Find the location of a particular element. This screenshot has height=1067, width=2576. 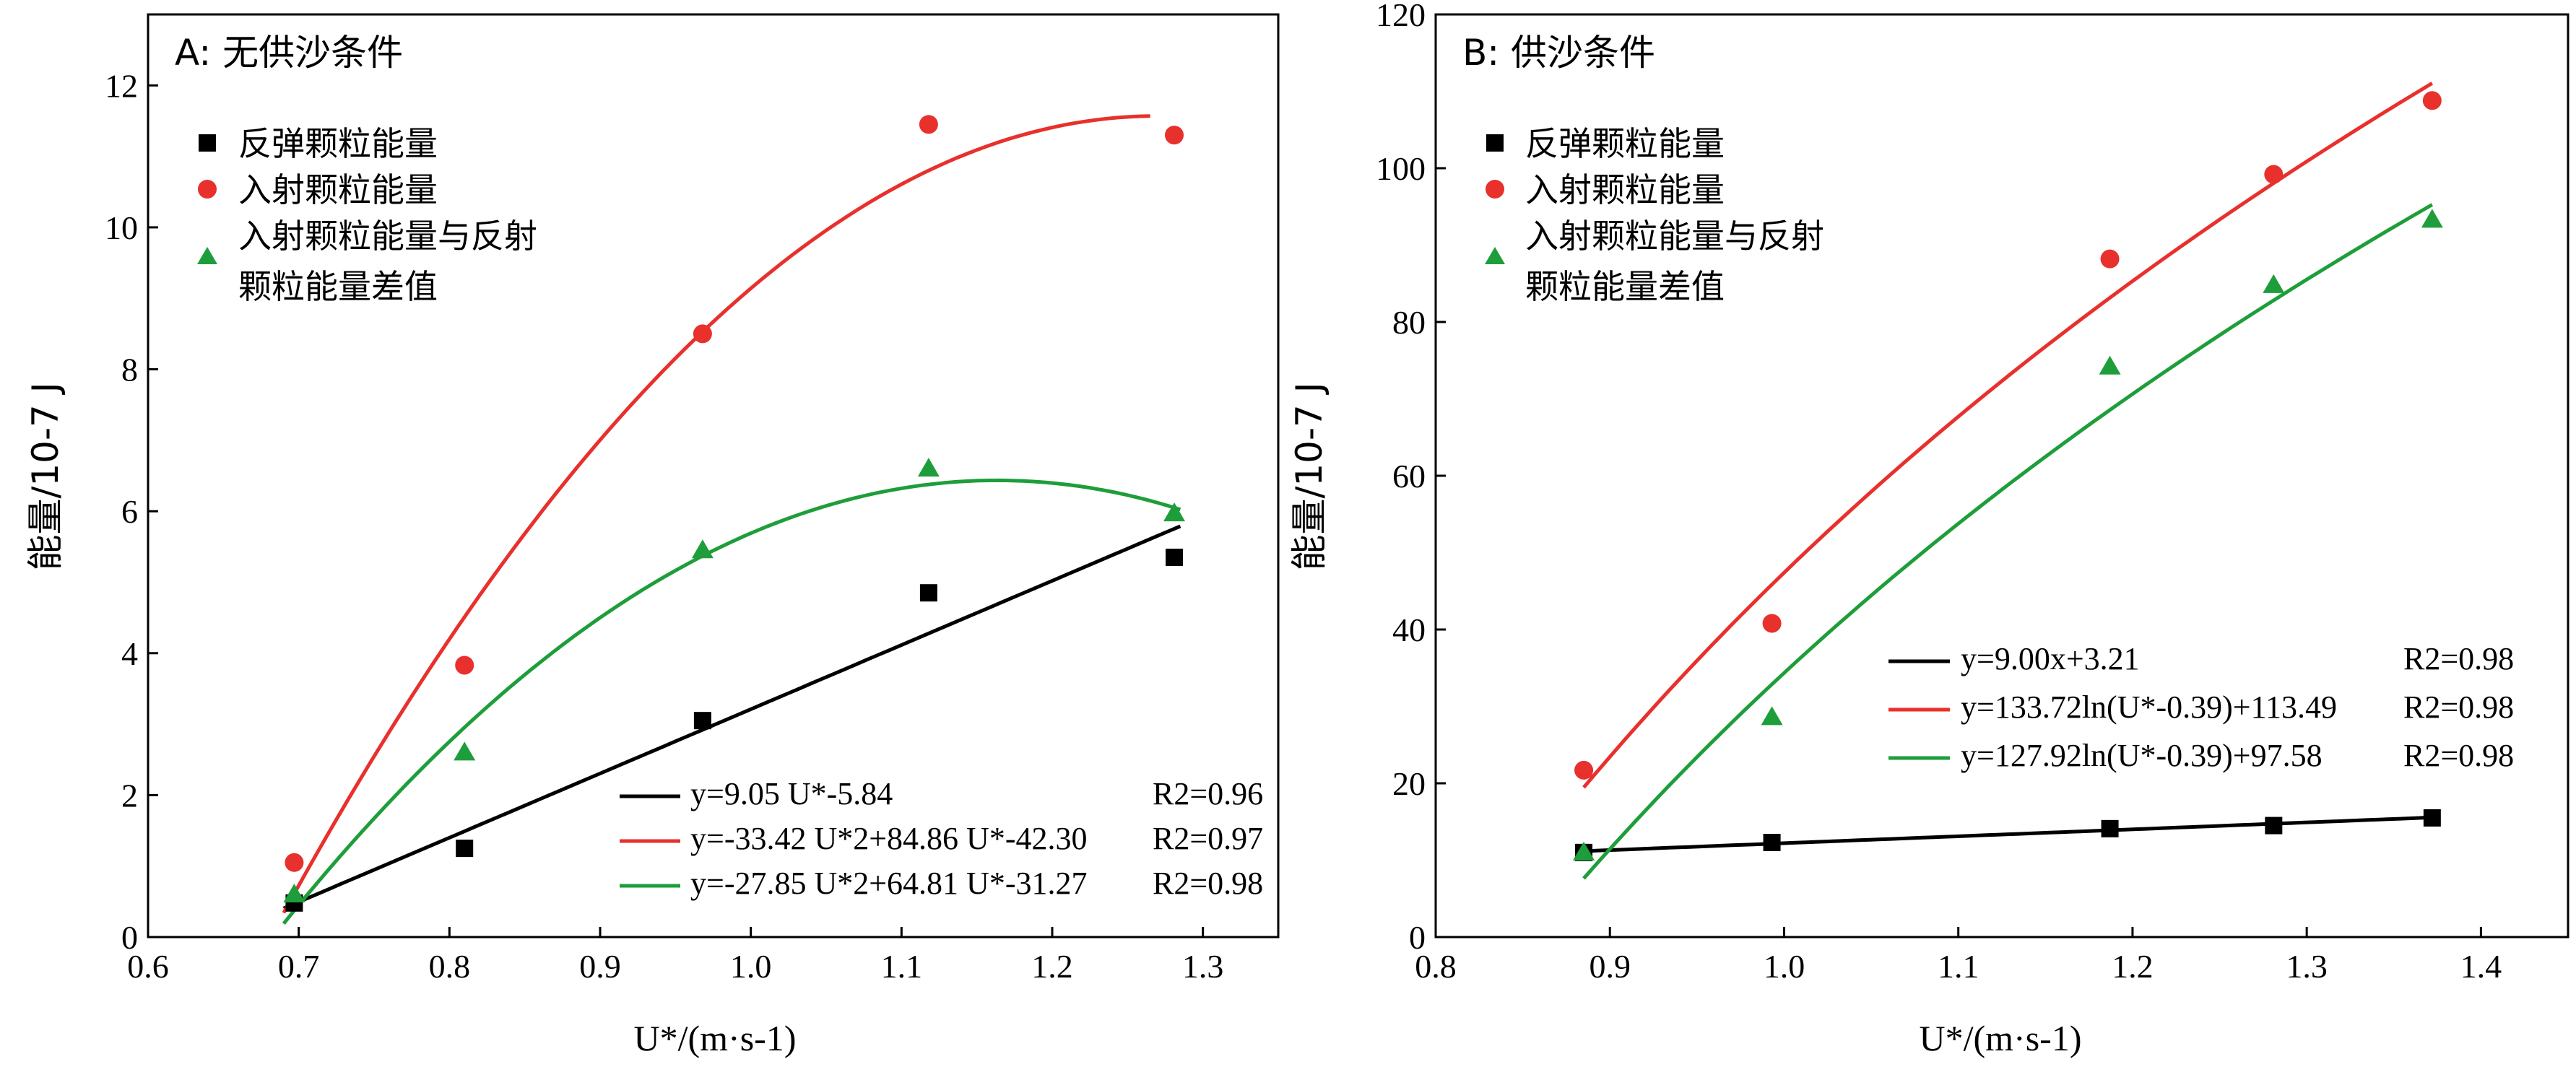

fit-b-green-equation: y=127.92ln(U*-0.39)+97.58 is located at coordinates (2142, 755).